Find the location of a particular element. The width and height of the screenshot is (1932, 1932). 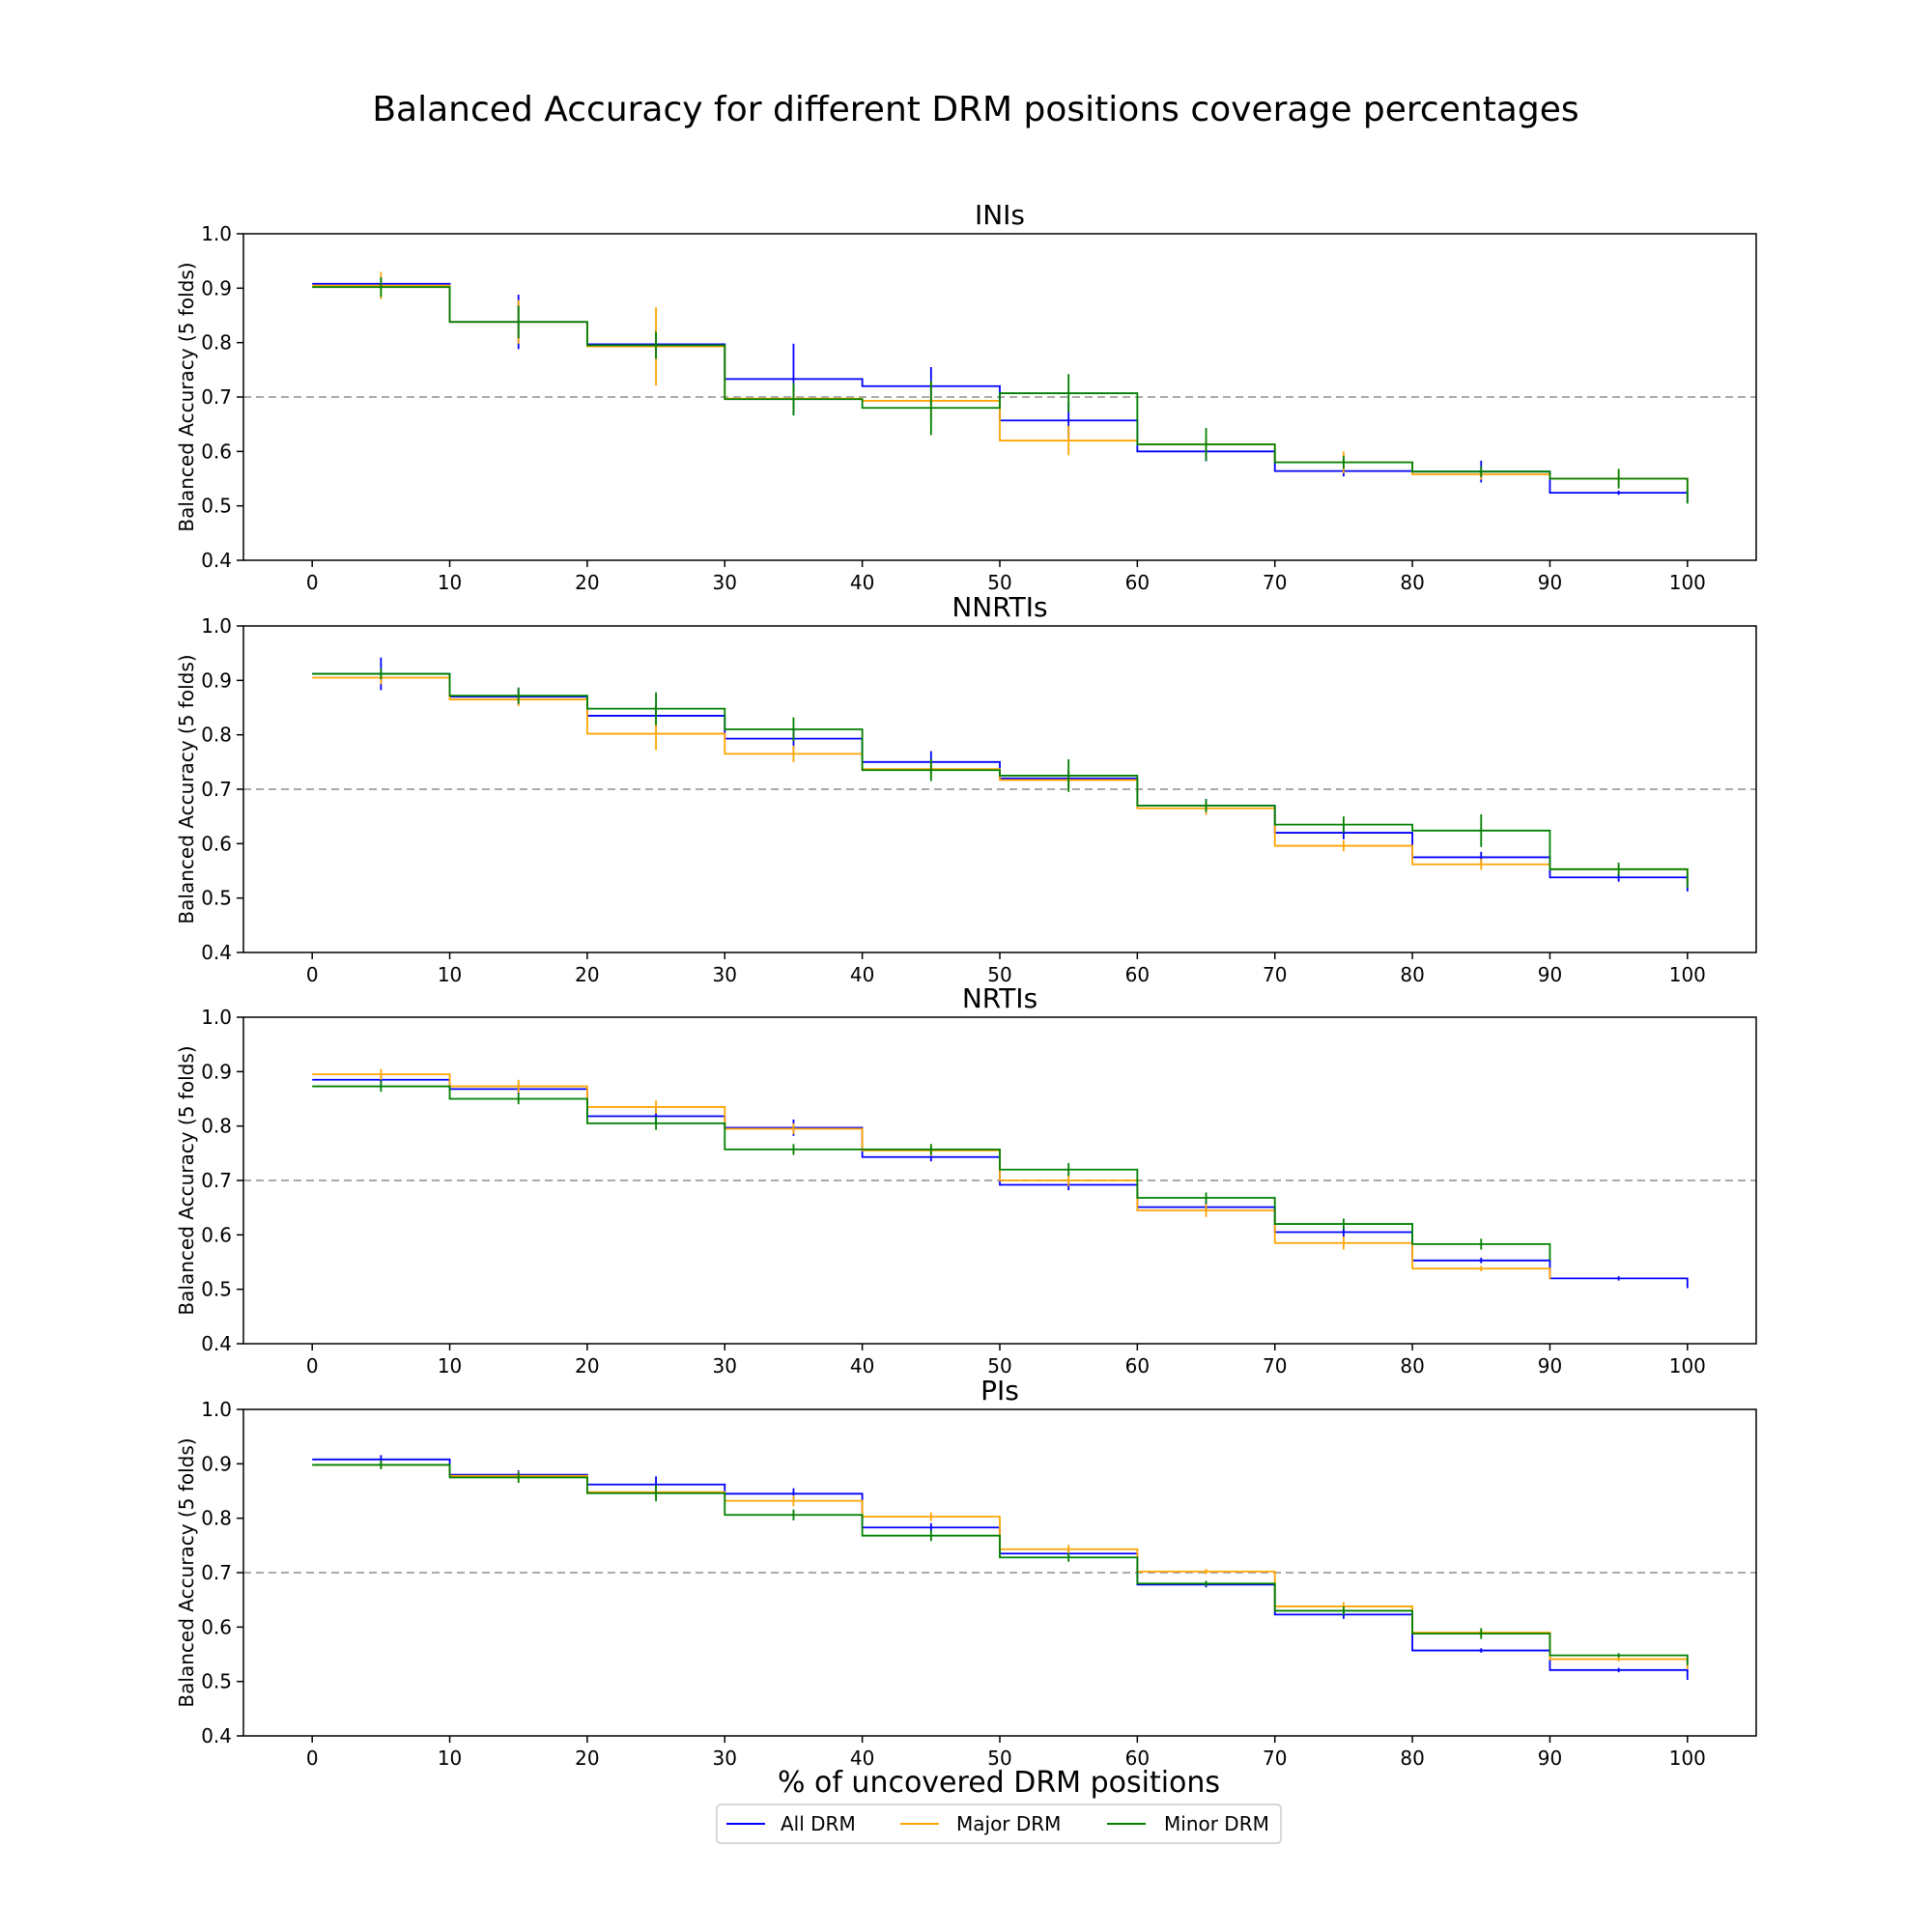

legend-entry-minor-drm: Minor DRM is located at coordinates (1188, 1823).